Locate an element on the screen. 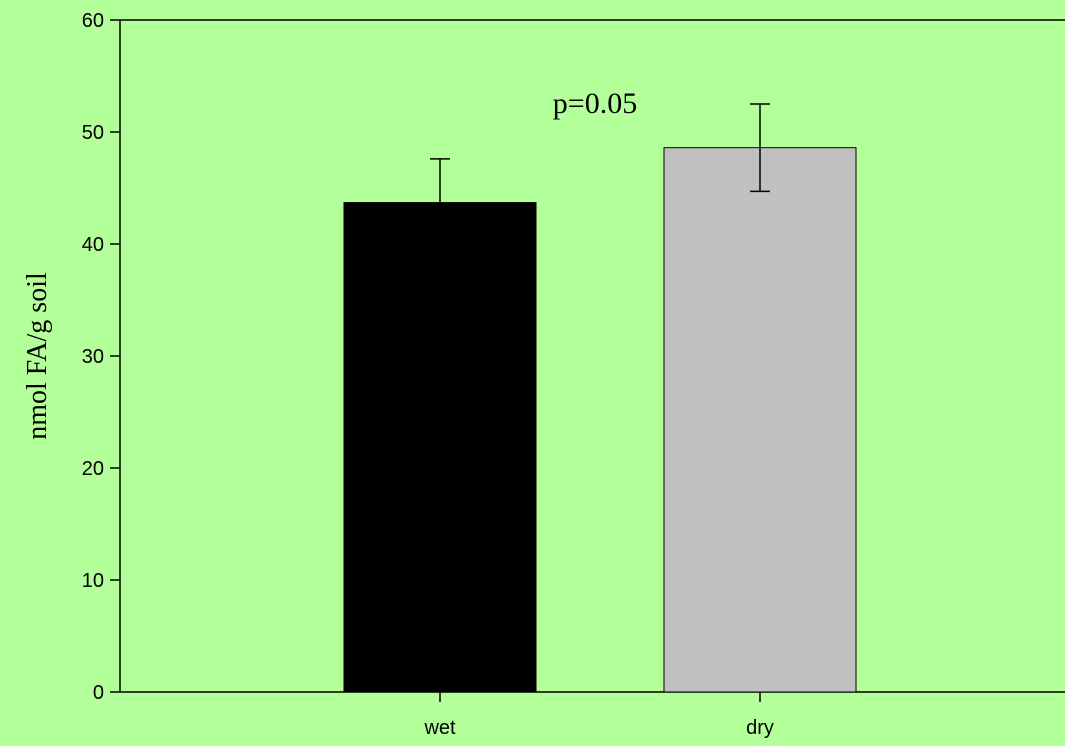 The image size is (1065, 746). bar-dry is located at coordinates (760, 420).